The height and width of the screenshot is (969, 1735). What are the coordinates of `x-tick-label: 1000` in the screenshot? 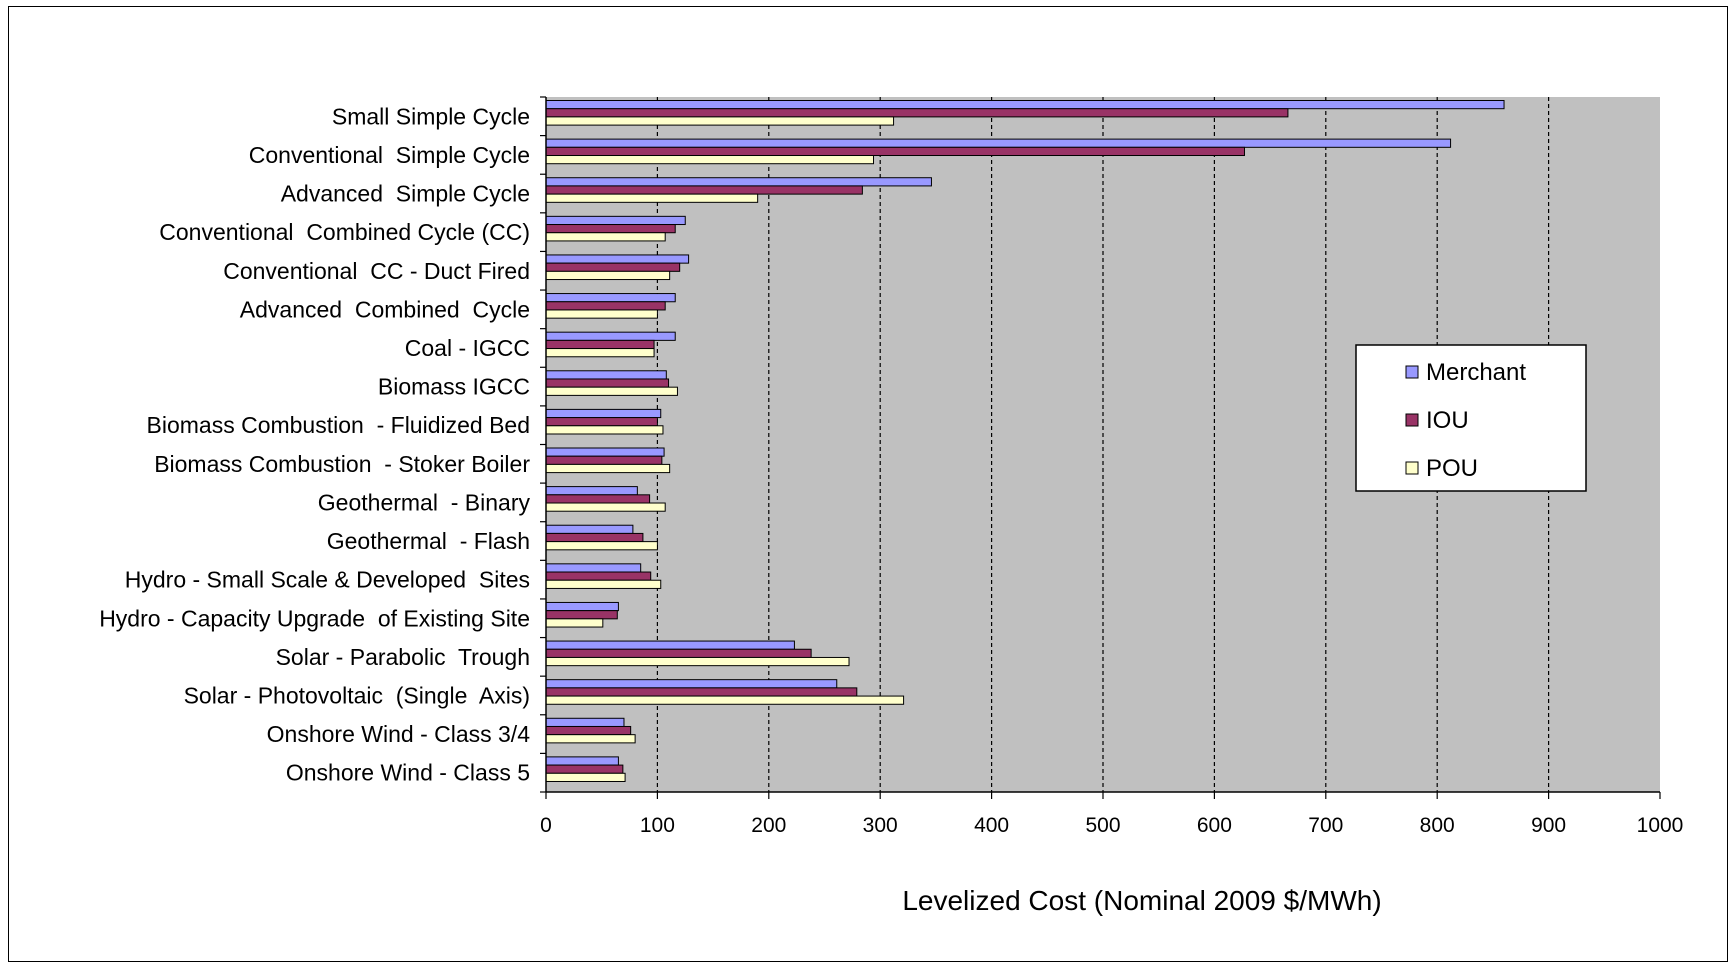 It's located at (1660, 825).